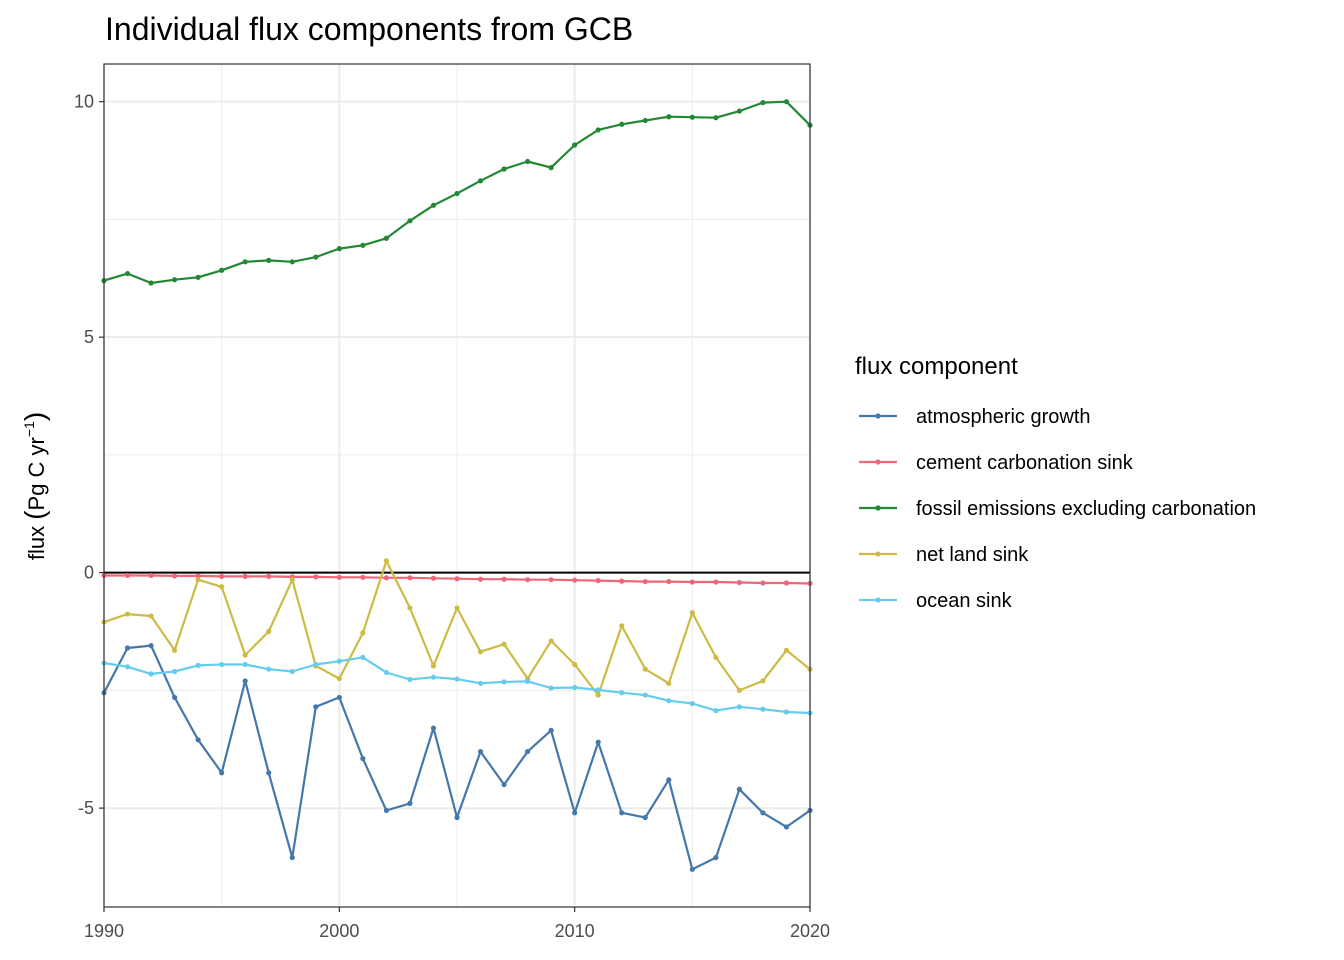 This screenshot has height=960, width=1344. Describe the element at coordinates (89, 337) in the screenshot. I see `y-tick-label: 5` at that location.